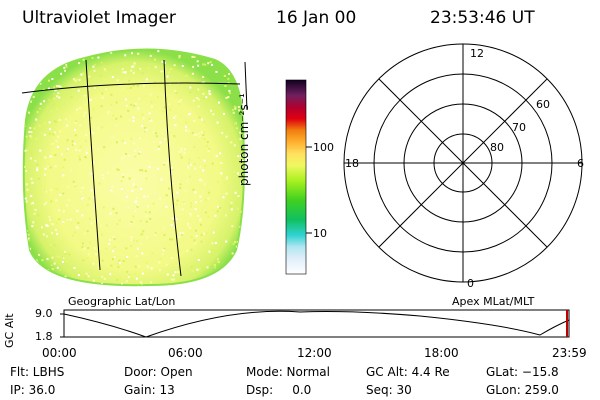 The height and width of the screenshot is (400, 600). Describe the element at coordinates (279, 390) in the screenshot. I see `status-dsp: Dsp: 0.0` at that location.